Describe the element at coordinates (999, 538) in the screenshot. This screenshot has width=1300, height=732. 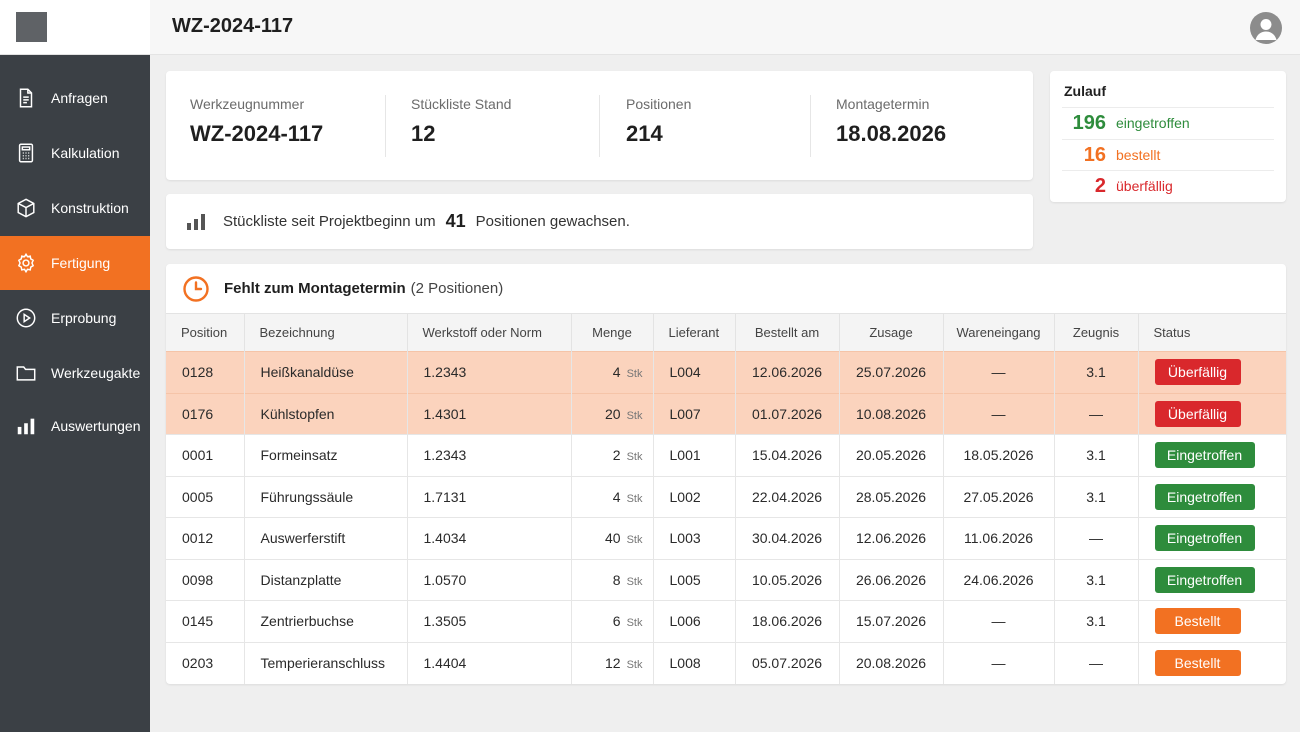
I see `cell-wareneingang: 11.06.2026` at that location.